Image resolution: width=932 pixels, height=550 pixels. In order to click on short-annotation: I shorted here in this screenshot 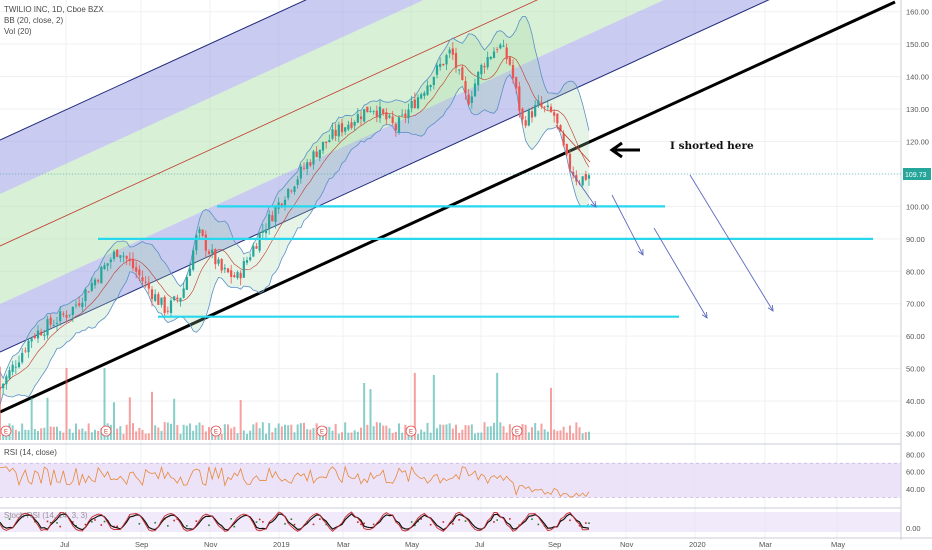, I will do `click(712, 146)`.